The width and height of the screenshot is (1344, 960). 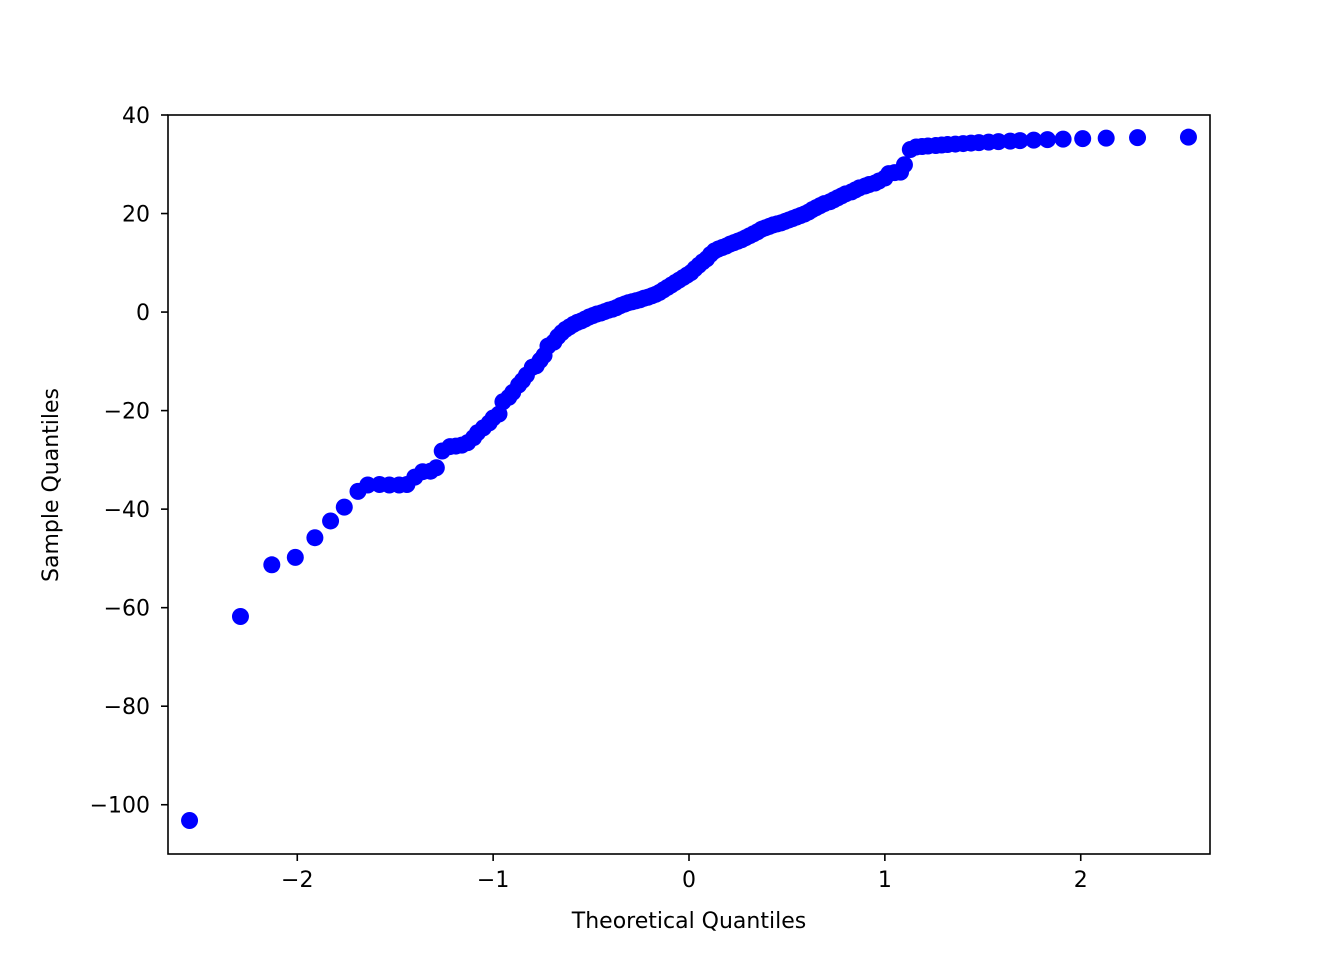 I want to click on x-tick-label: 2, so click(x=1081, y=880).